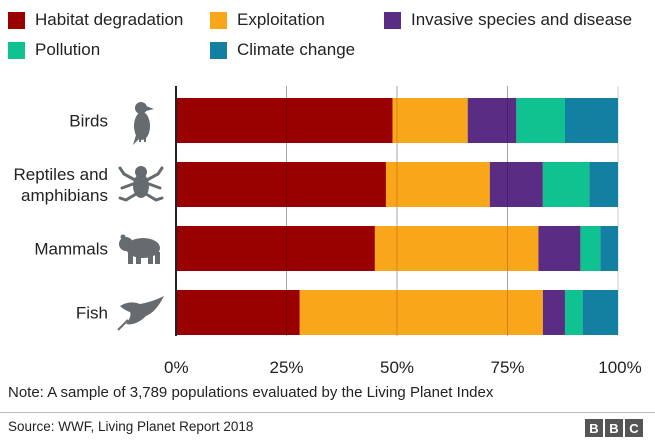 The height and width of the screenshot is (444, 655). What do you see at coordinates (281, 19) in the screenshot?
I see `legend-label: Exploitation` at bounding box center [281, 19].